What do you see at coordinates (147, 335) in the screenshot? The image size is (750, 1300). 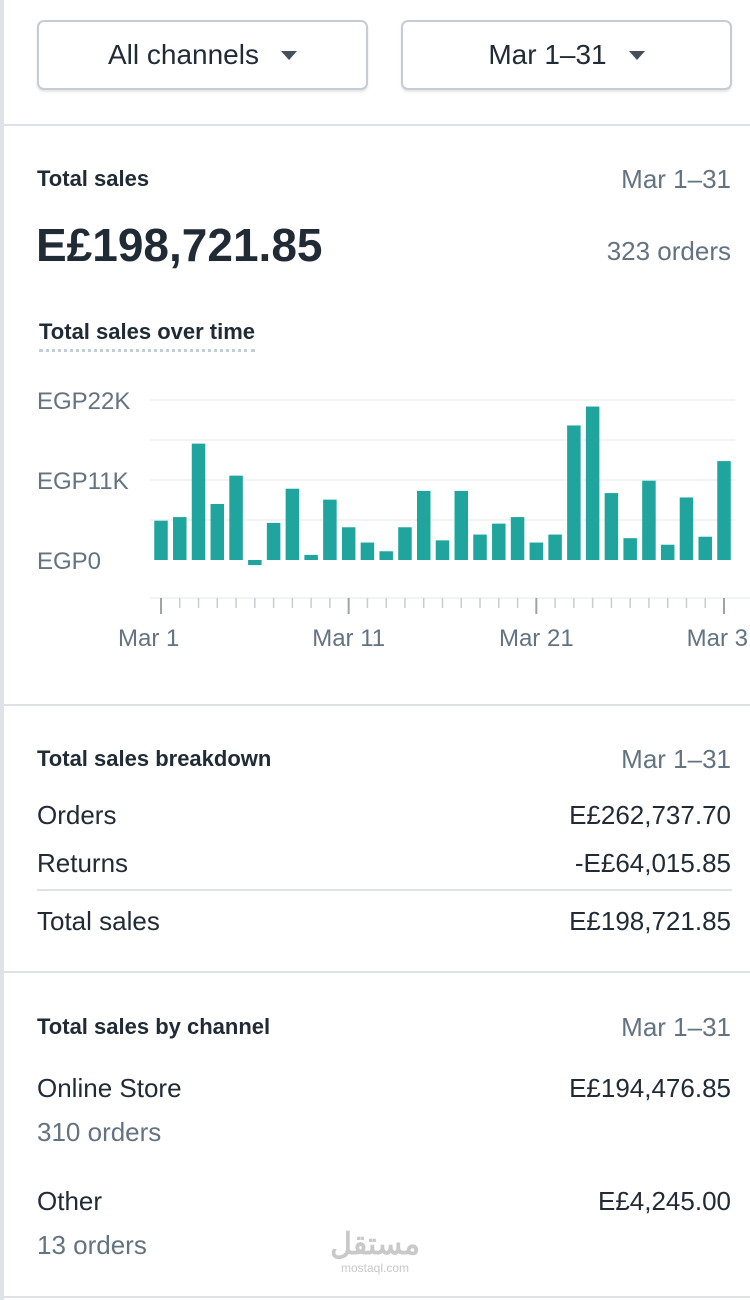 I see `chart-title: Total sales over time` at bounding box center [147, 335].